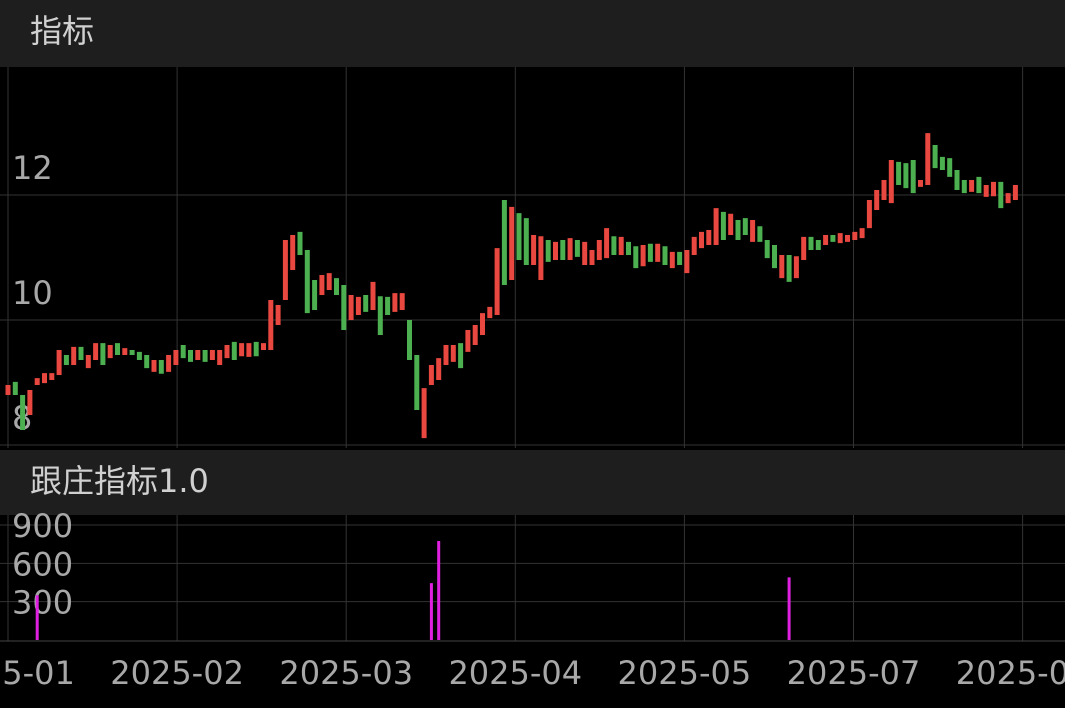 The height and width of the screenshot is (708, 1065). Describe the element at coordinates (32, 168) in the screenshot. I see `y-tick-label: 12` at that location.